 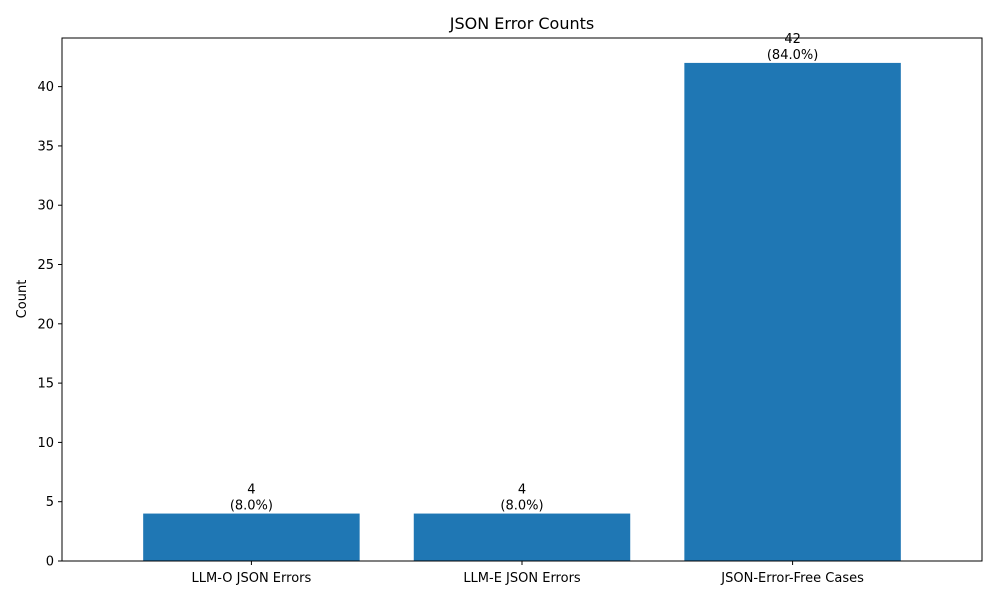 What do you see at coordinates (22, 299) in the screenshot?
I see `y-axis-label: Count` at bounding box center [22, 299].